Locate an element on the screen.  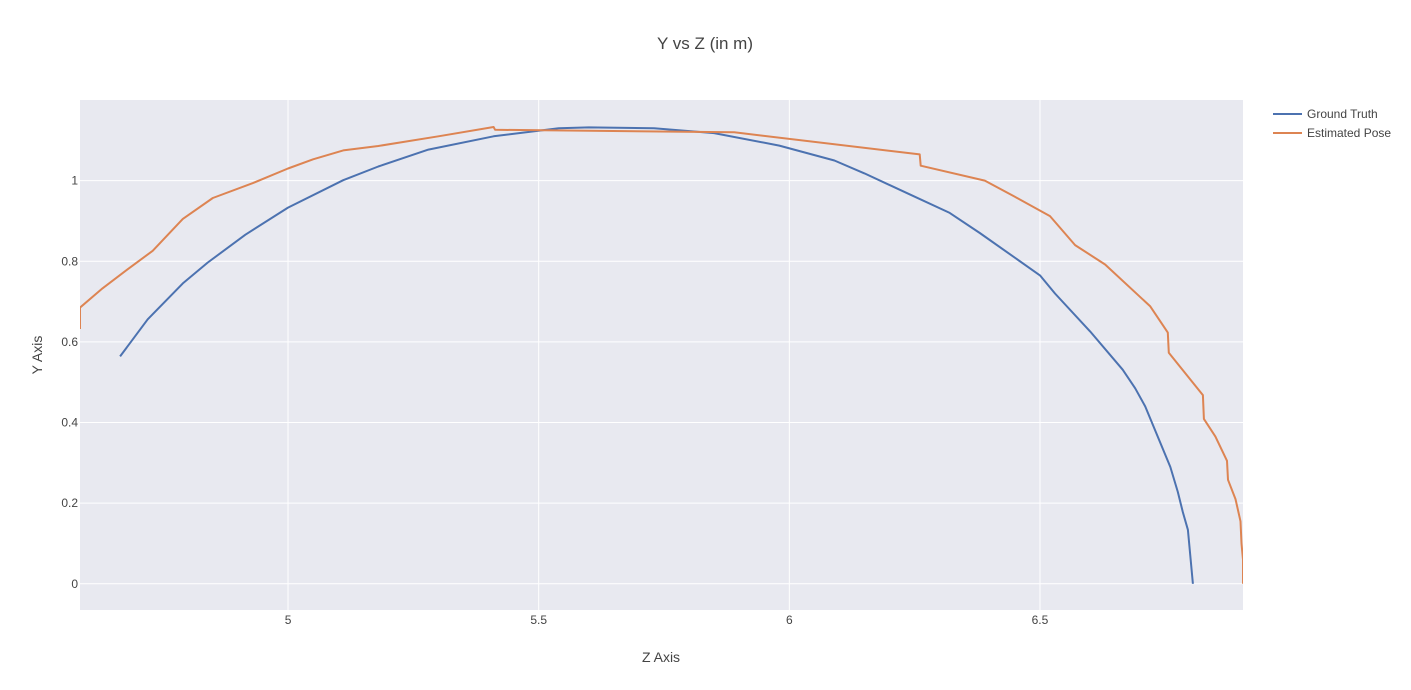
y-tick-label: 1 is located at coordinates (74, 181).